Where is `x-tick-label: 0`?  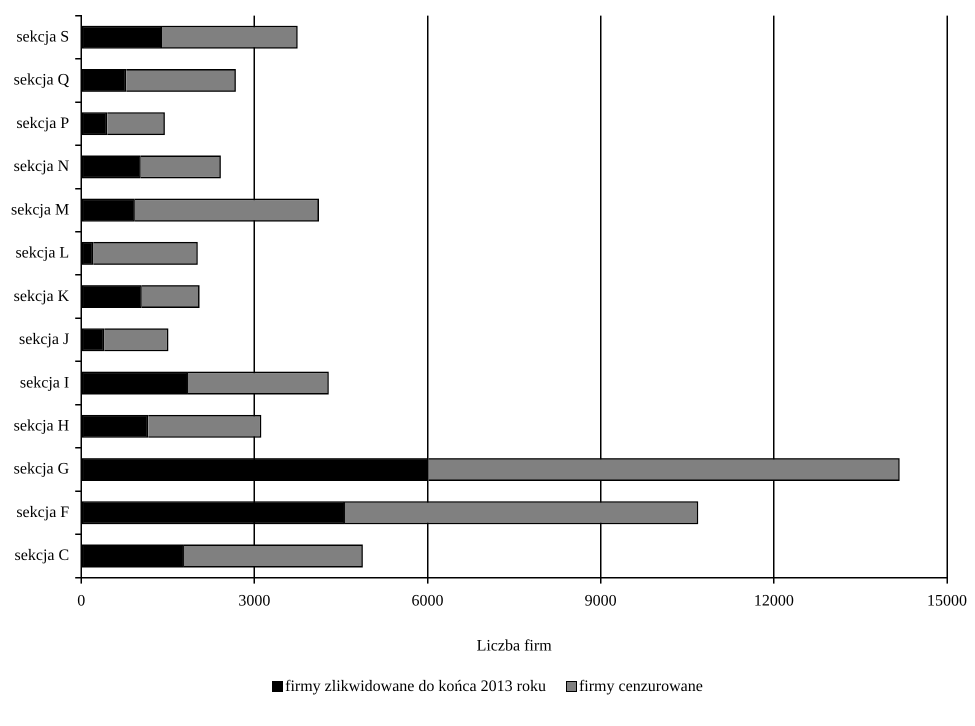
x-tick-label: 0 is located at coordinates (81, 601).